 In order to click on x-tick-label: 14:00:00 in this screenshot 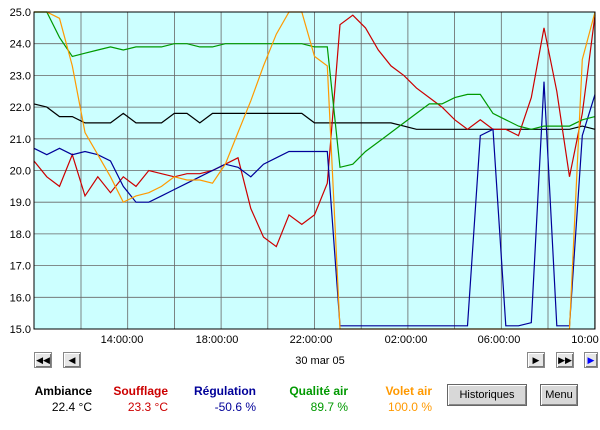, I will do `click(122, 339)`.